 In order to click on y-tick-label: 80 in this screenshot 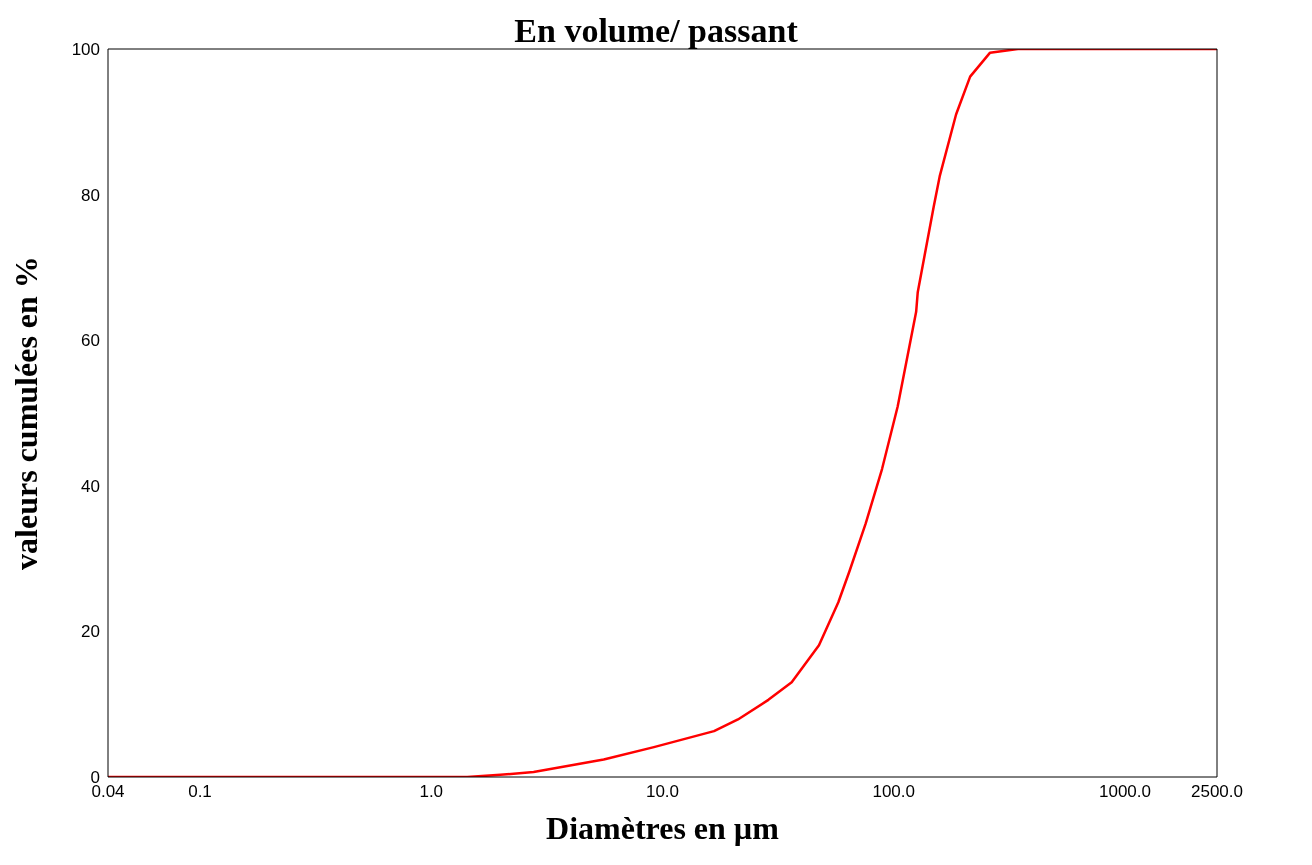, I will do `click(90, 195)`.